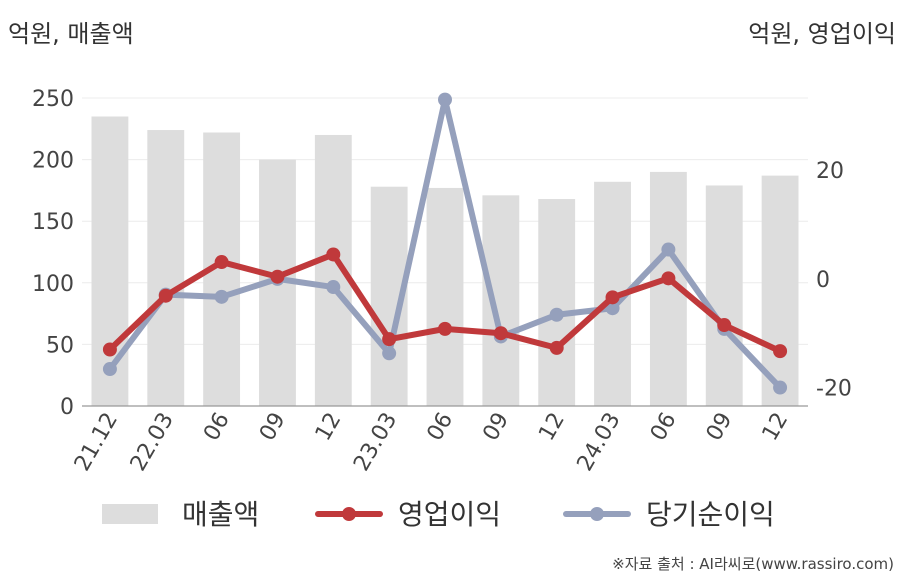 This screenshot has width=908, height=580. I want to click on x-tick-label: 23.03, so click(375, 442).